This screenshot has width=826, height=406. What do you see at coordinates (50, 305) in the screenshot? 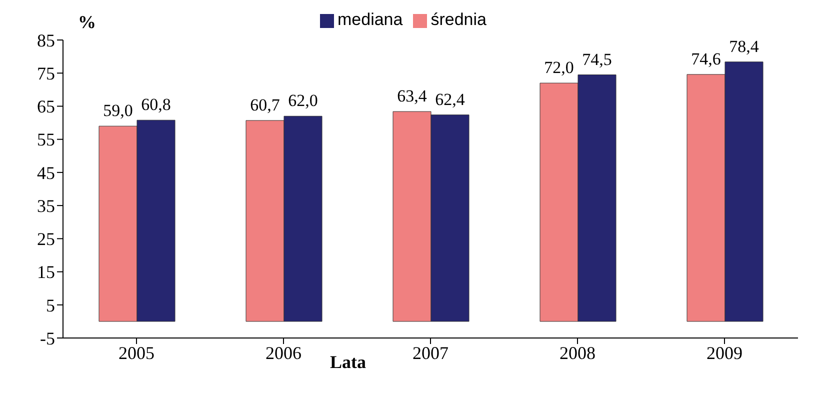
I see `y-tick-label: 5` at bounding box center [50, 305].